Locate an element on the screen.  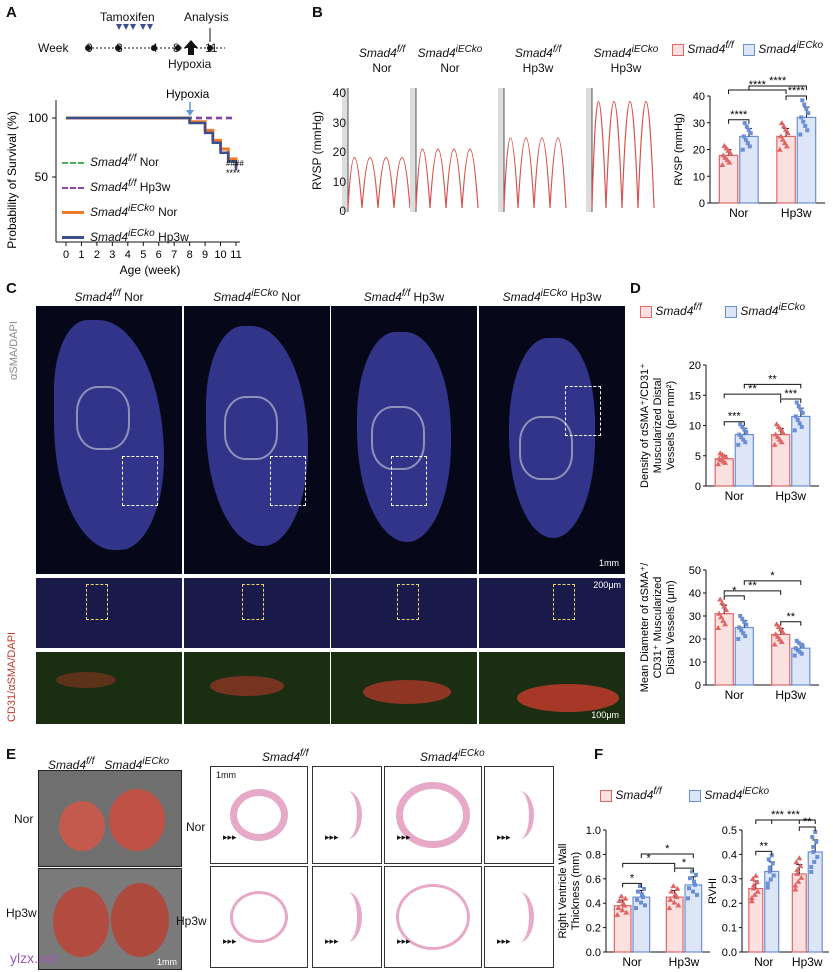
sig-label: **** is located at coordinates (778, 81).